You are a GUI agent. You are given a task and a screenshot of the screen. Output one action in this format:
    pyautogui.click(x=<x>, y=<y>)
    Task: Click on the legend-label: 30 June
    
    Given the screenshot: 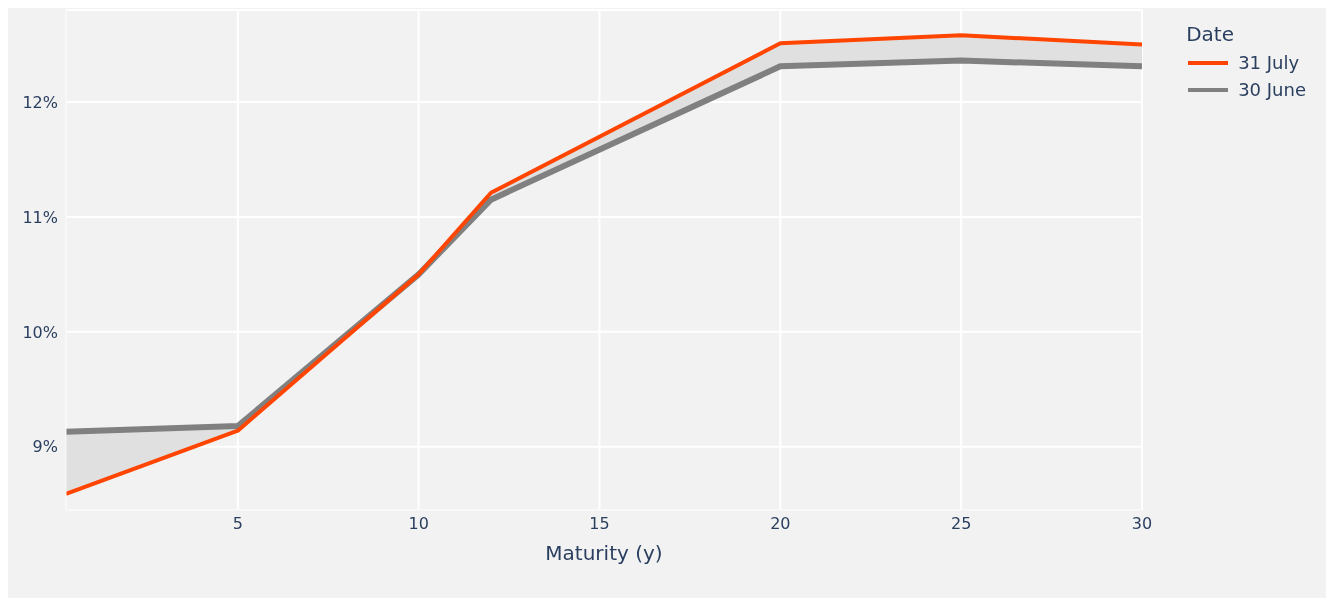 What is the action you would take?
    pyautogui.click(x=1272, y=89)
    